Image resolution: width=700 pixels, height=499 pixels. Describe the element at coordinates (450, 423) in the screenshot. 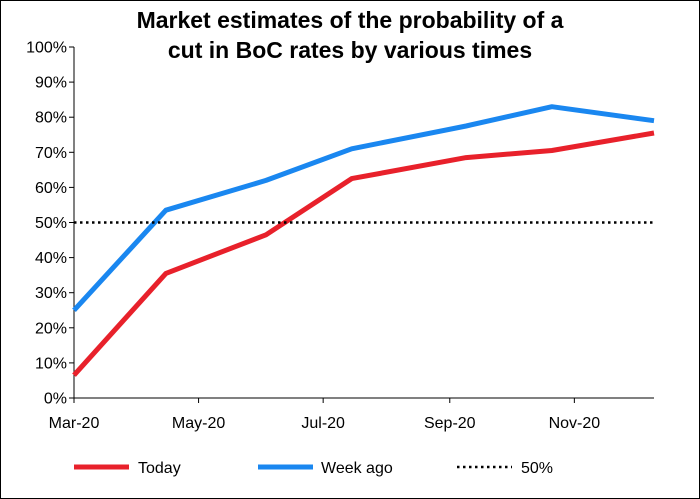

I see `x-tick-label: Sep-20` at that location.